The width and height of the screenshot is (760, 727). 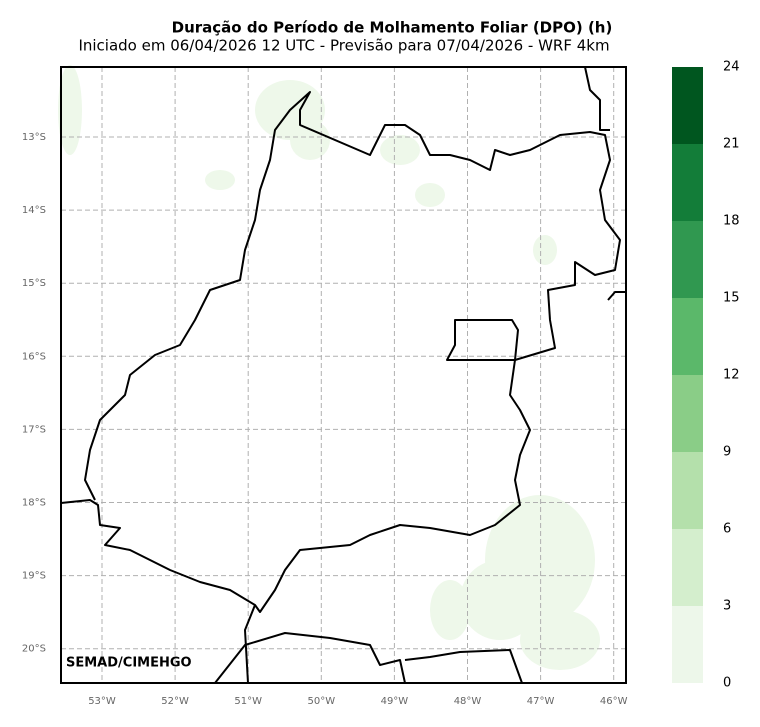 What do you see at coordinates (34, 429) in the screenshot?
I see `lat-label: 17°S` at bounding box center [34, 429].